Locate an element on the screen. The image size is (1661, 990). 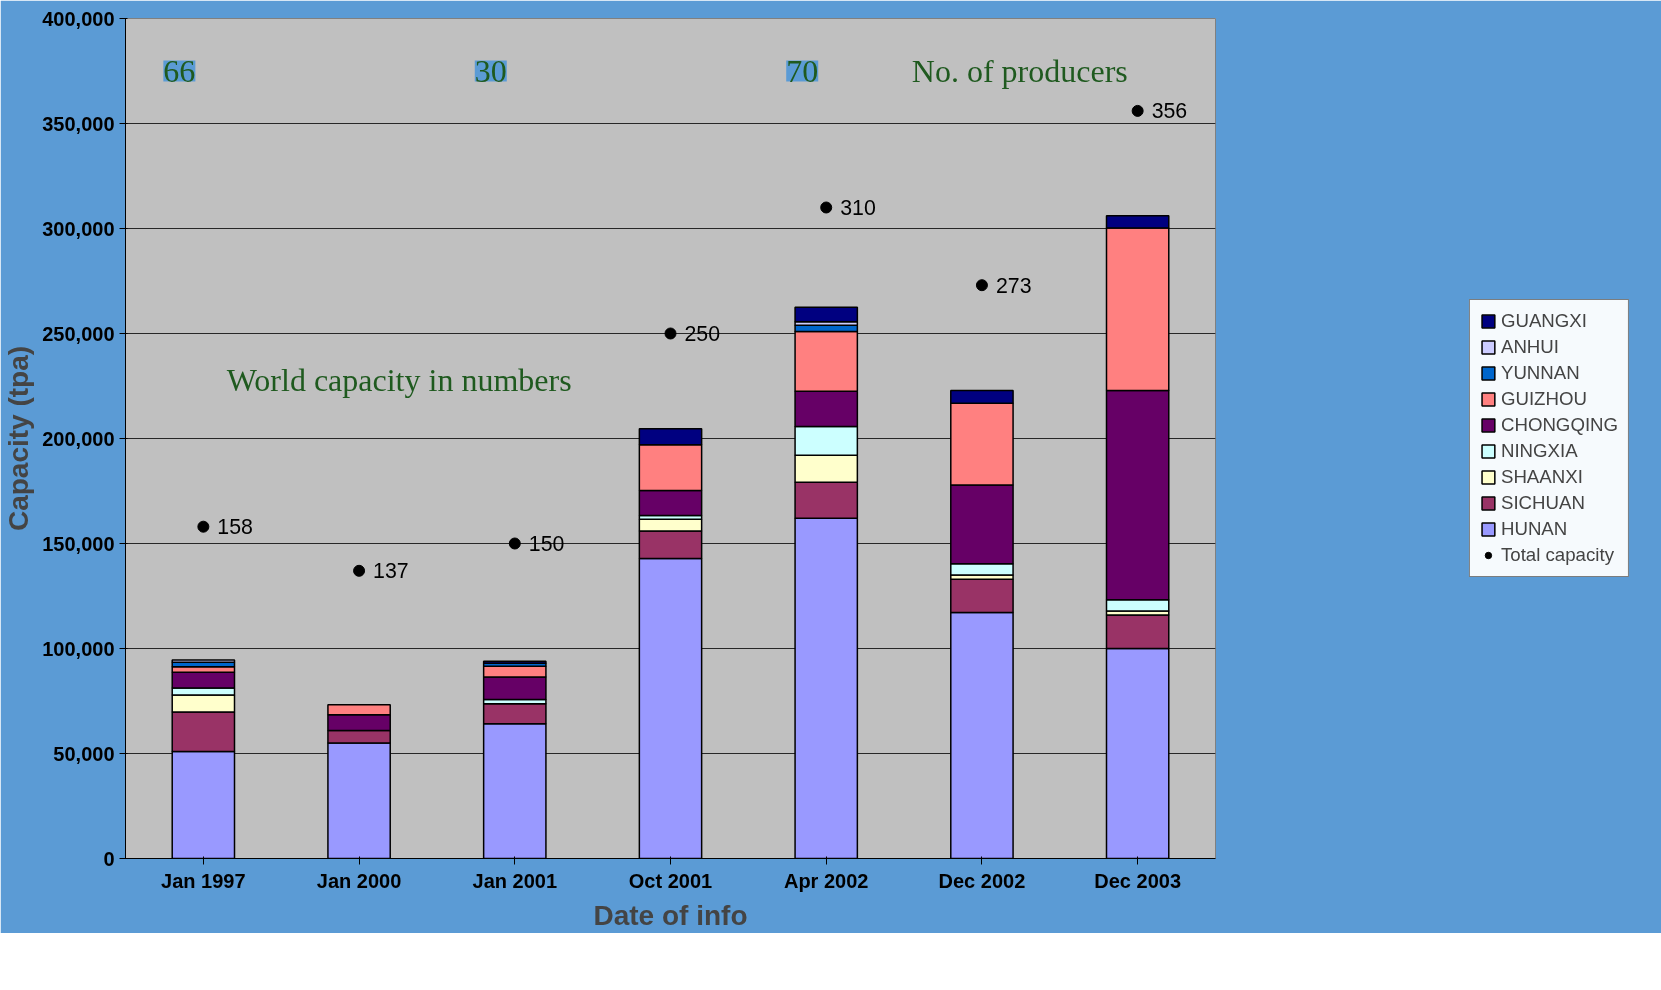
x-axis-title: Date of info is located at coordinates (670, 915).